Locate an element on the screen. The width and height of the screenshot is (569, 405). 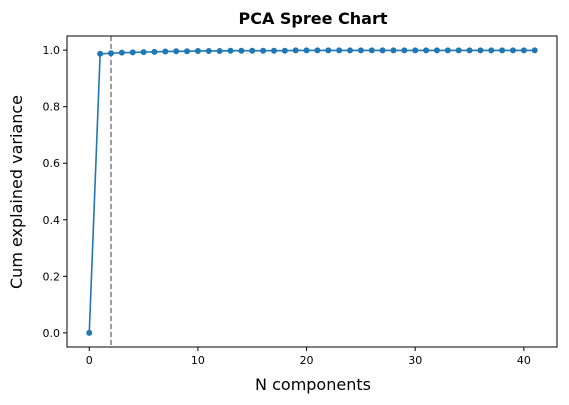
x-axis-label: N components is located at coordinates (313, 384).